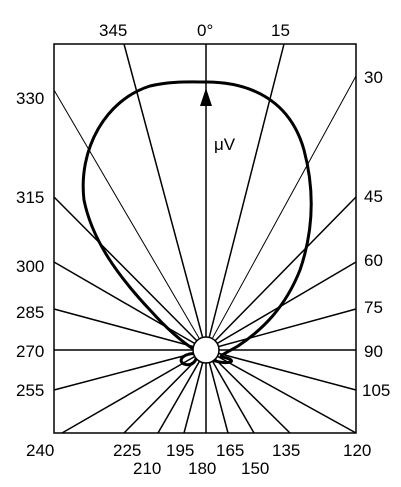 The image size is (401, 487). What do you see at coordinates (30, 266) in the screenshot?
I see `label-300: 300` at bounding box center [30, 266].